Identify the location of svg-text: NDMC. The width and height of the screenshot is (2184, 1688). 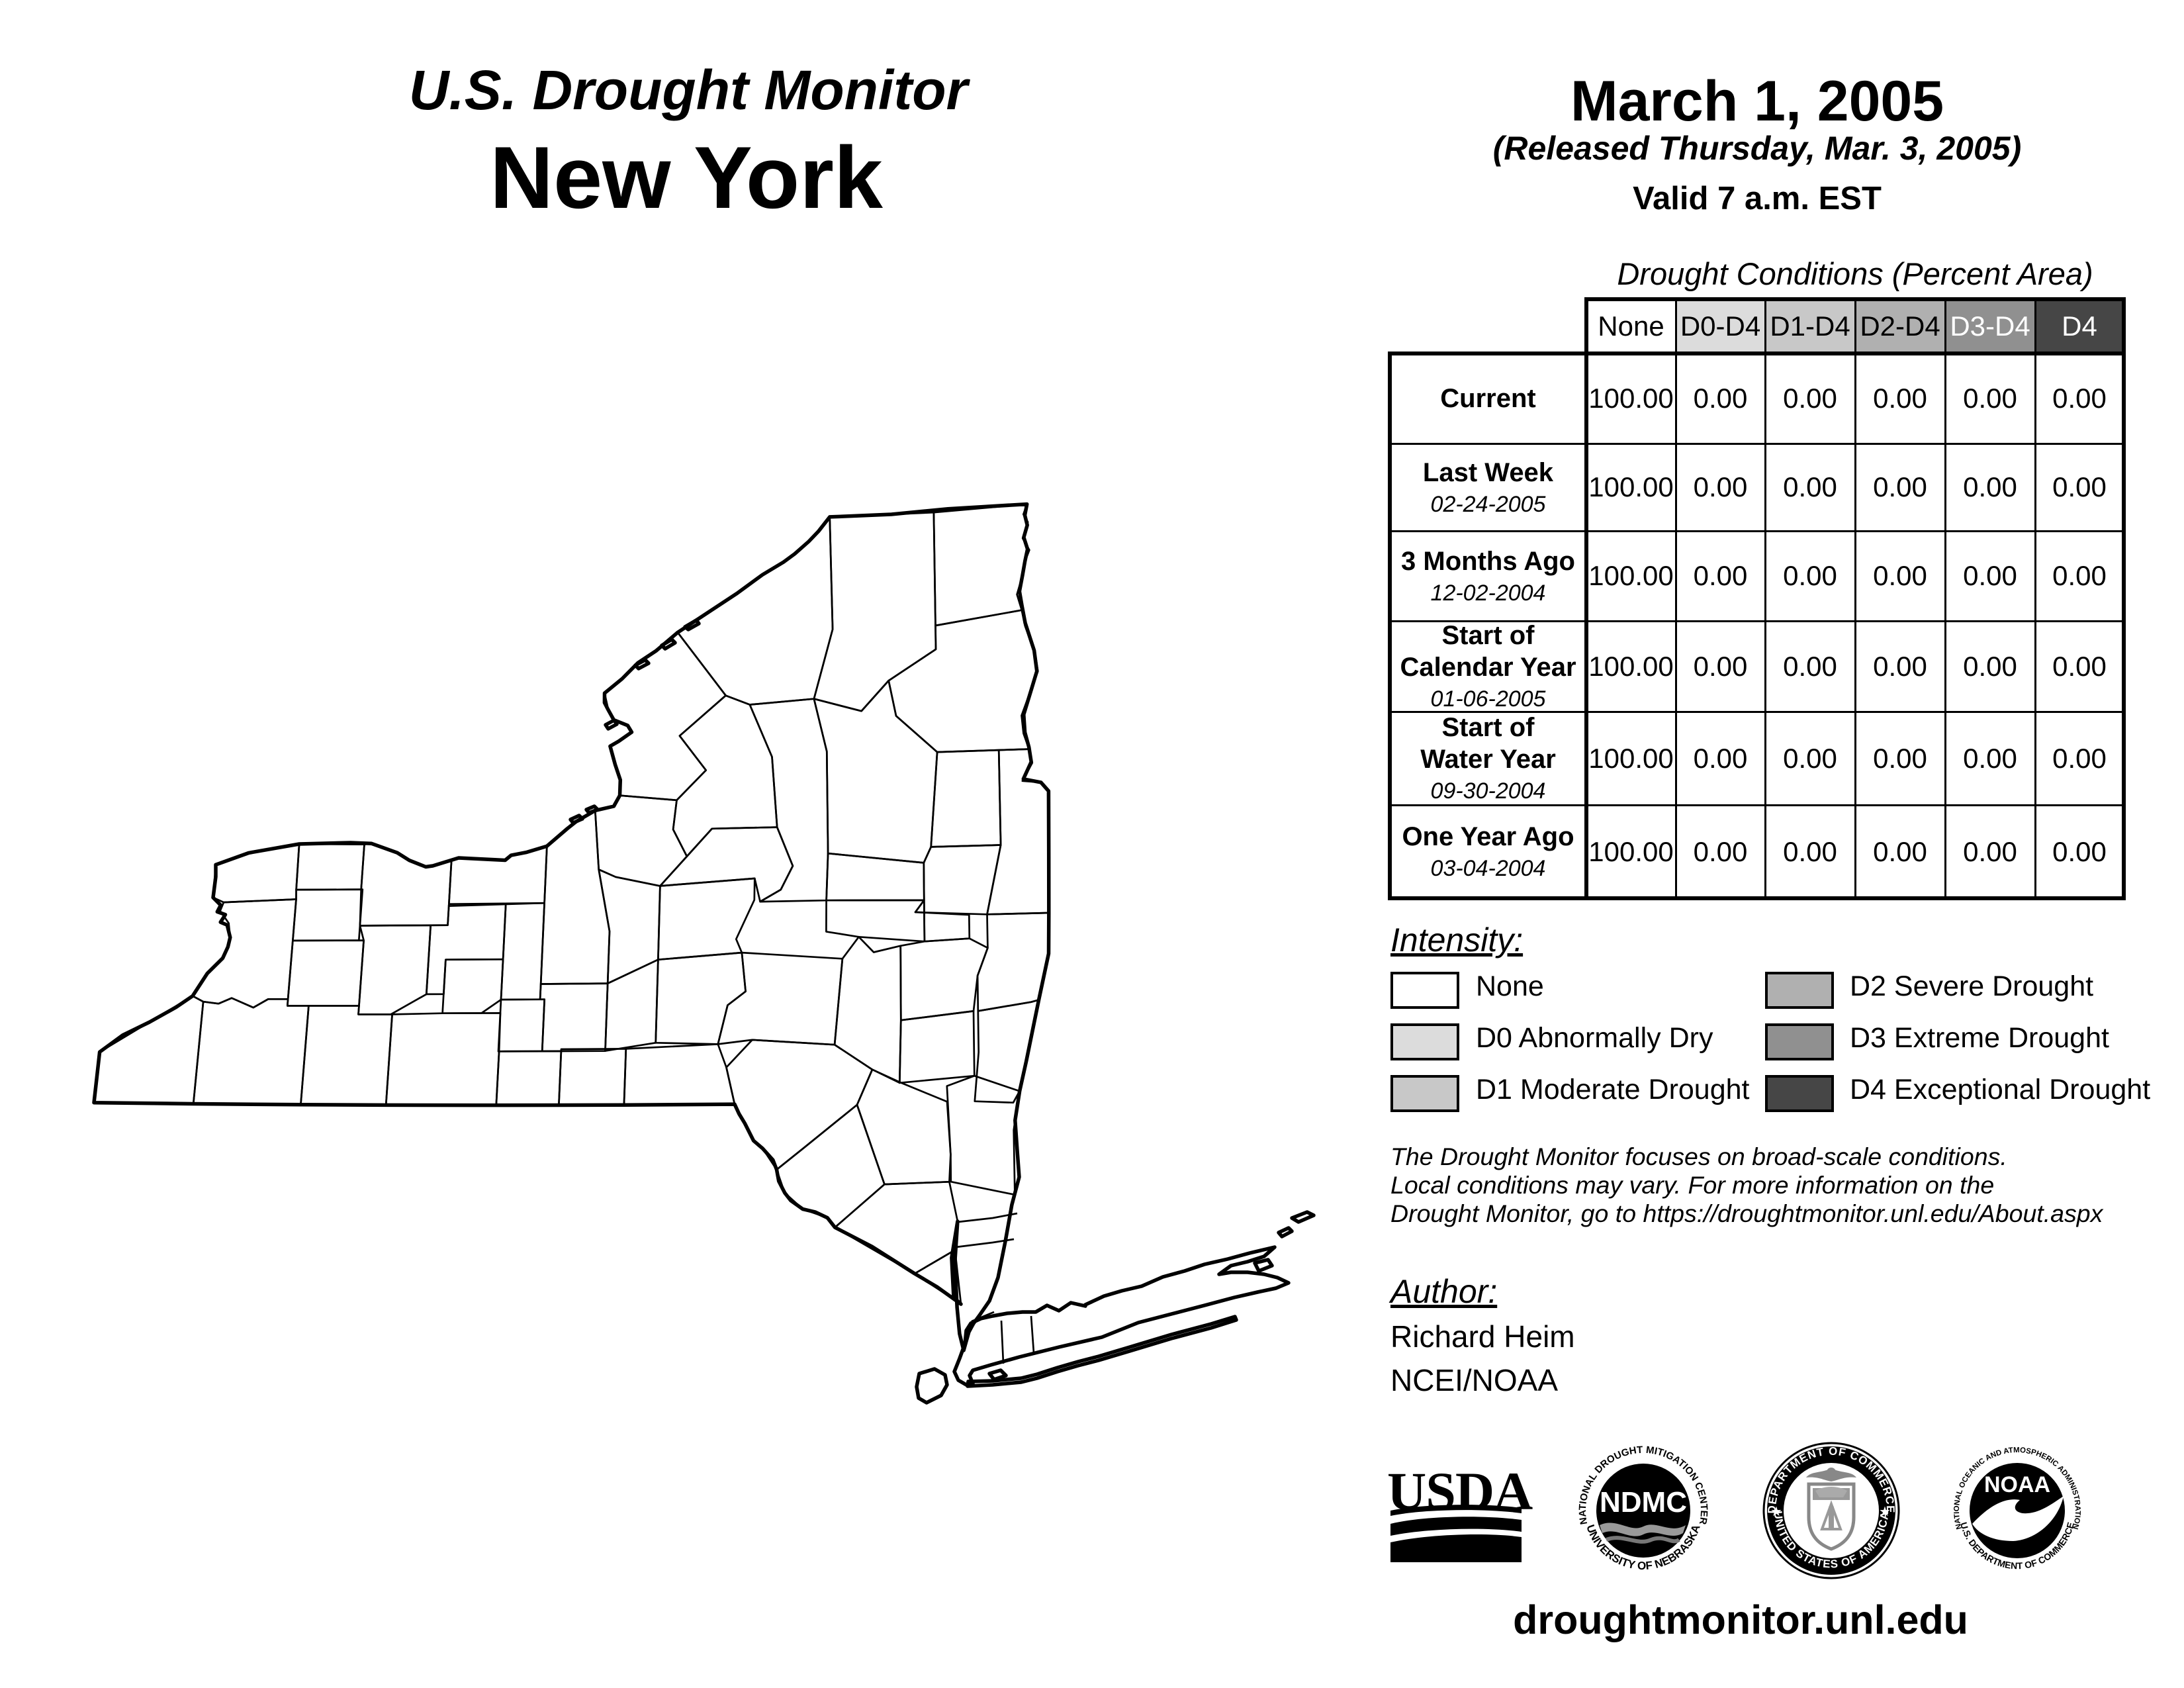
(1644, 1502).